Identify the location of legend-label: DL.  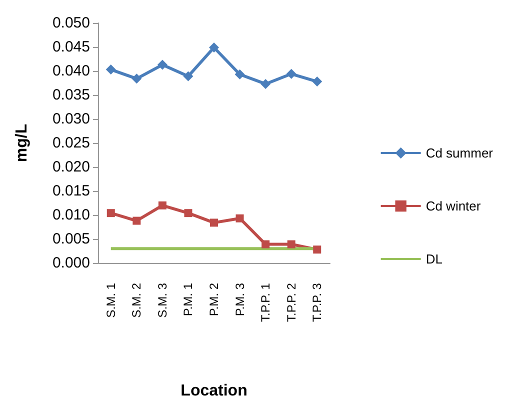
(434, 259).